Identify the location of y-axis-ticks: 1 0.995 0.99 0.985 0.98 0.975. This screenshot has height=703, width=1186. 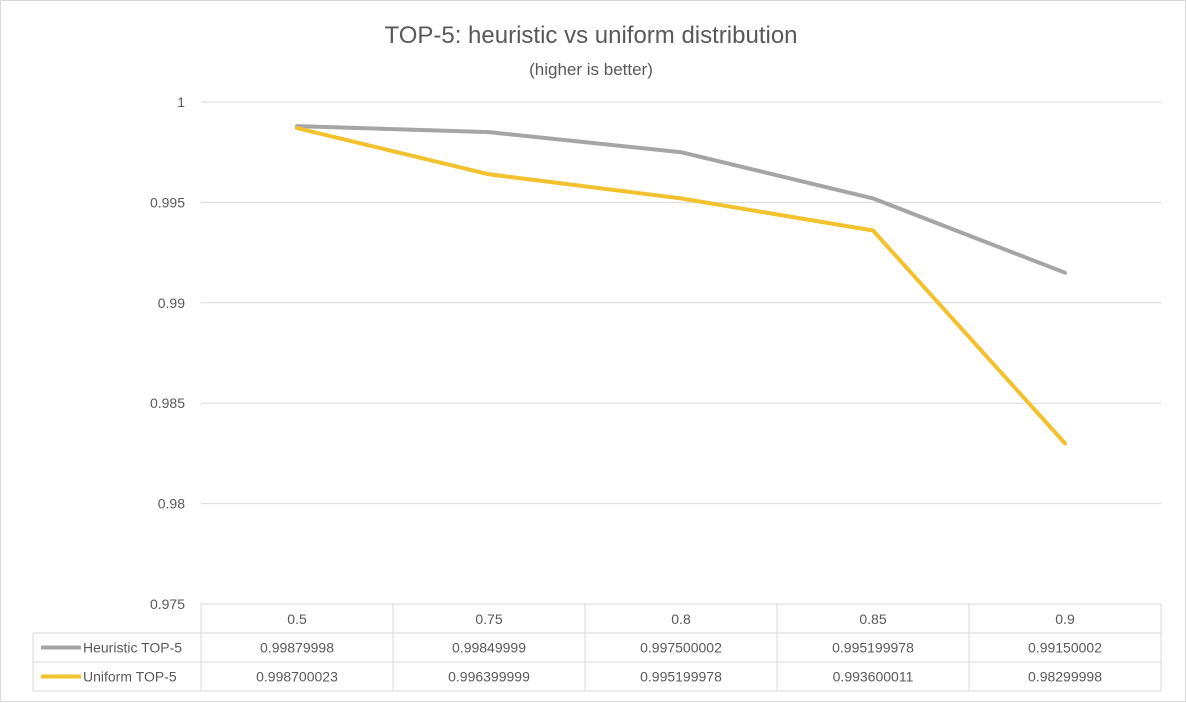
(167, 353).